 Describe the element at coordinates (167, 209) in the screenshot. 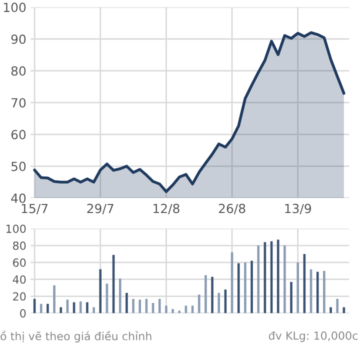

I see `x-tick-label: 12/8` at that location.